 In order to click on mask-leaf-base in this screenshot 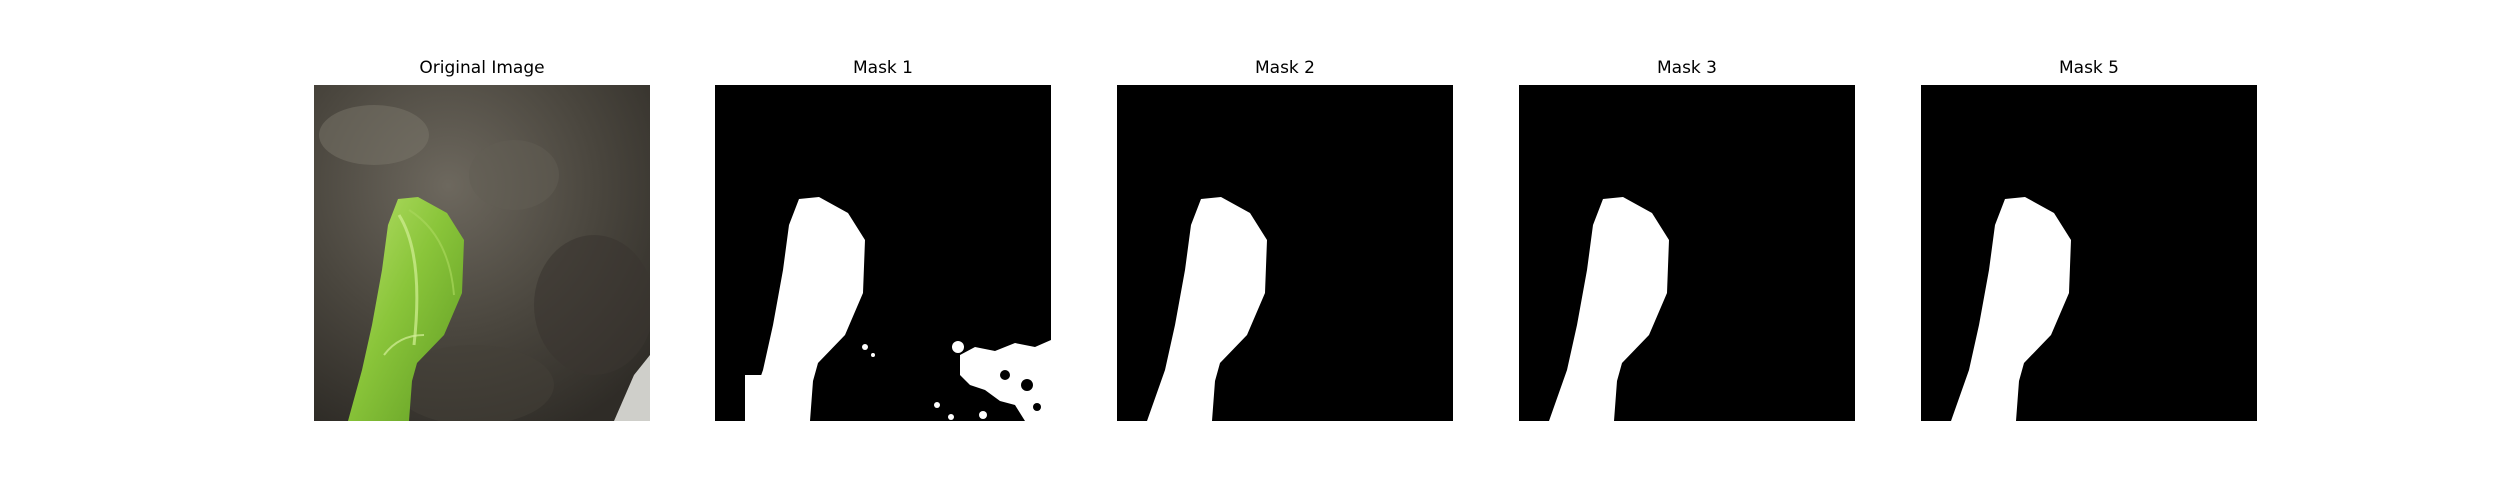, I will do `click(756, 398)`.